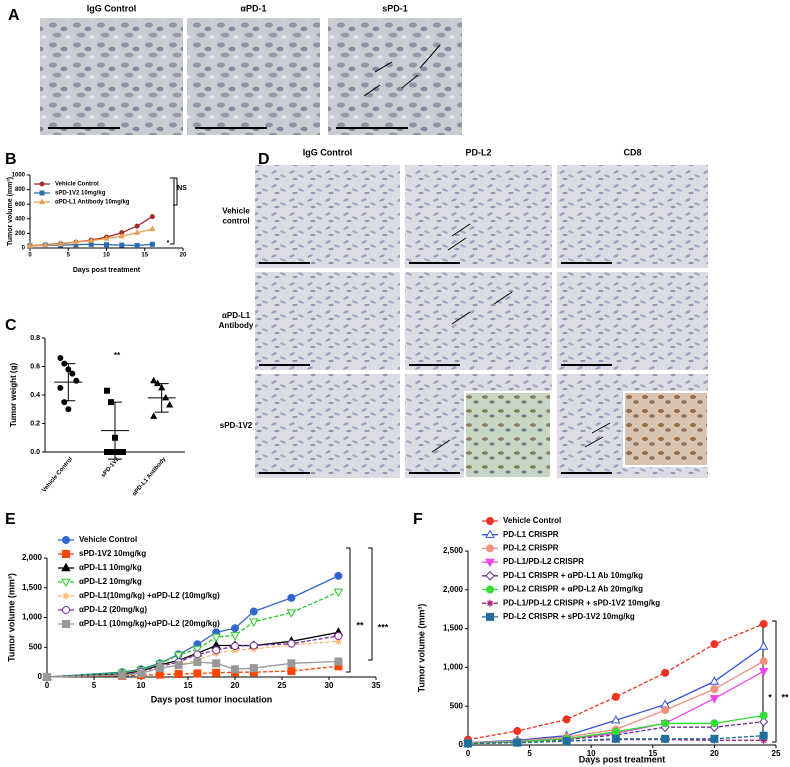 This screenshot has width=790, height=767. I want to click on y-tick-label: 200, so click(20, 234).